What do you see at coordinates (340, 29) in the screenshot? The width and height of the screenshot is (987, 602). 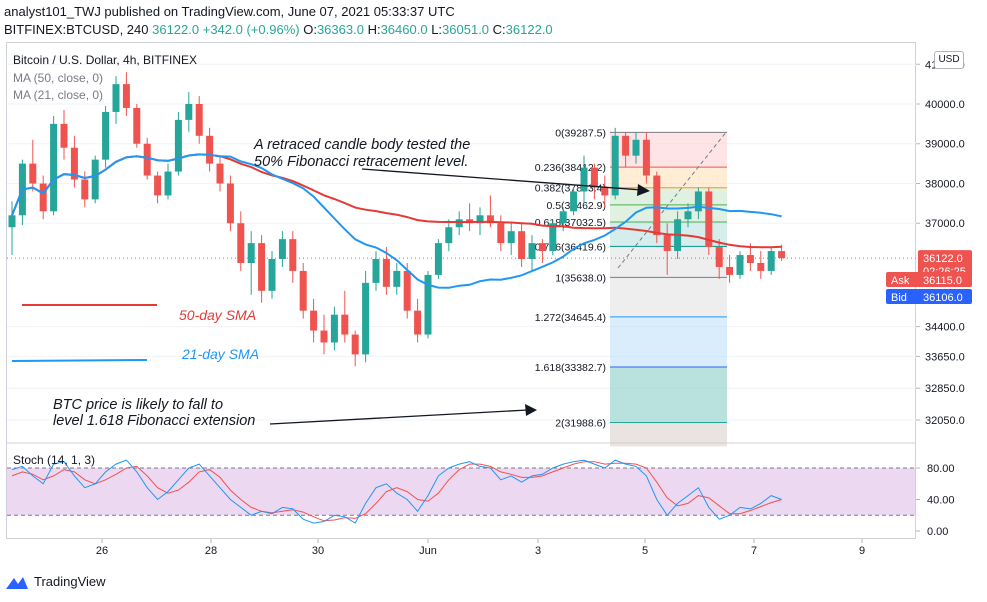 I see `open-value: 36363.0` at bounding box center [340, 29].